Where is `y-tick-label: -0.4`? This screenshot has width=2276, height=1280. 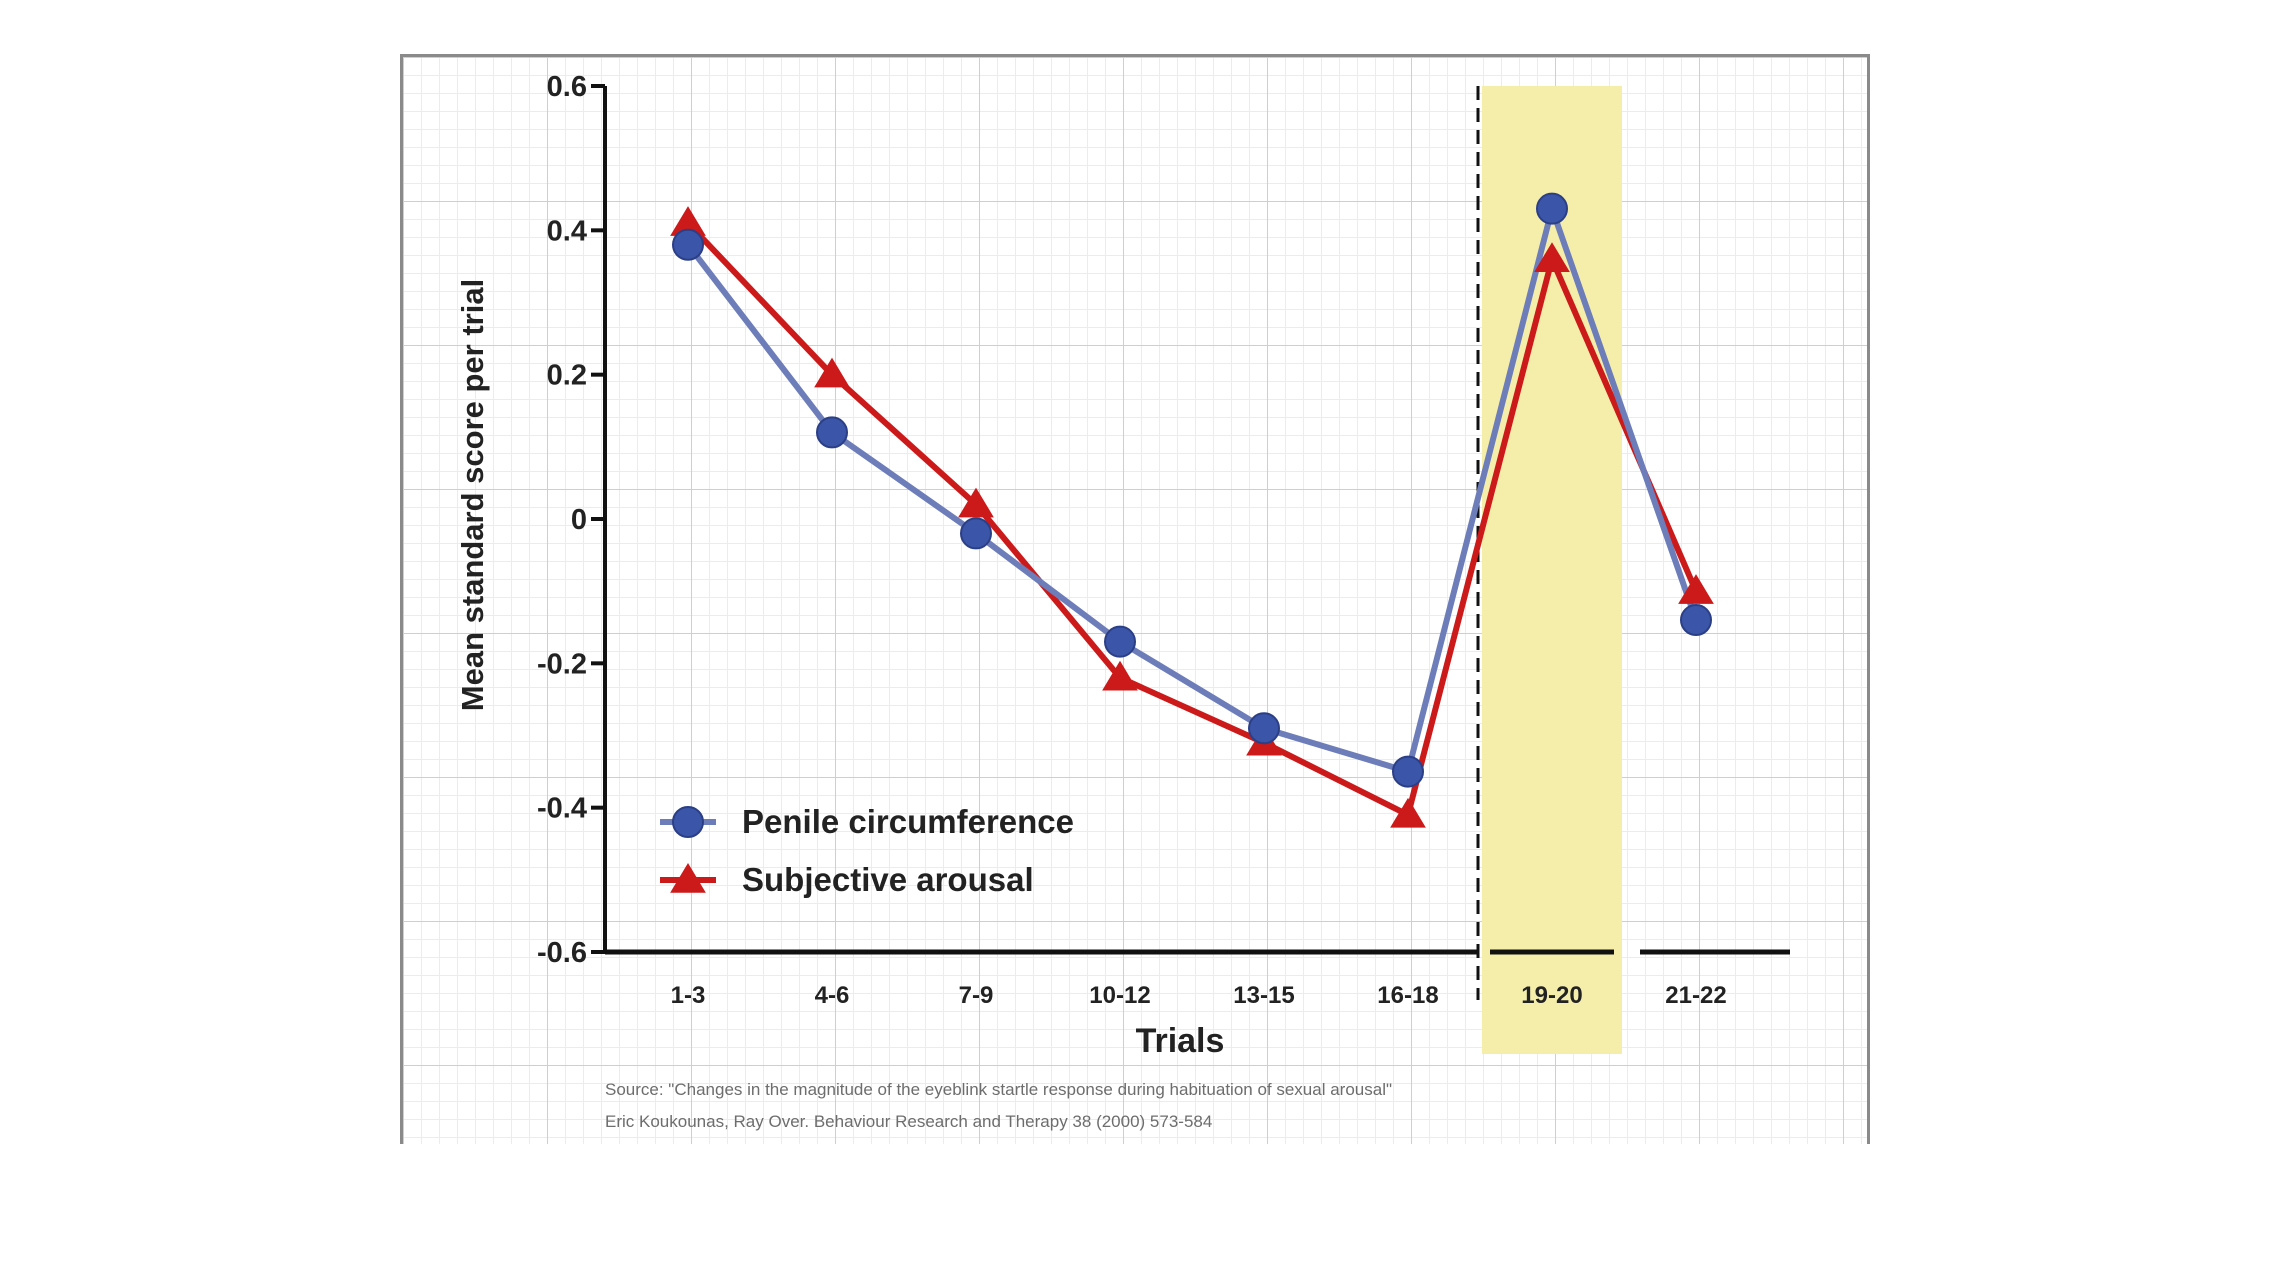
y-tick-label: -0.4 is located at coordinates (562, 809).